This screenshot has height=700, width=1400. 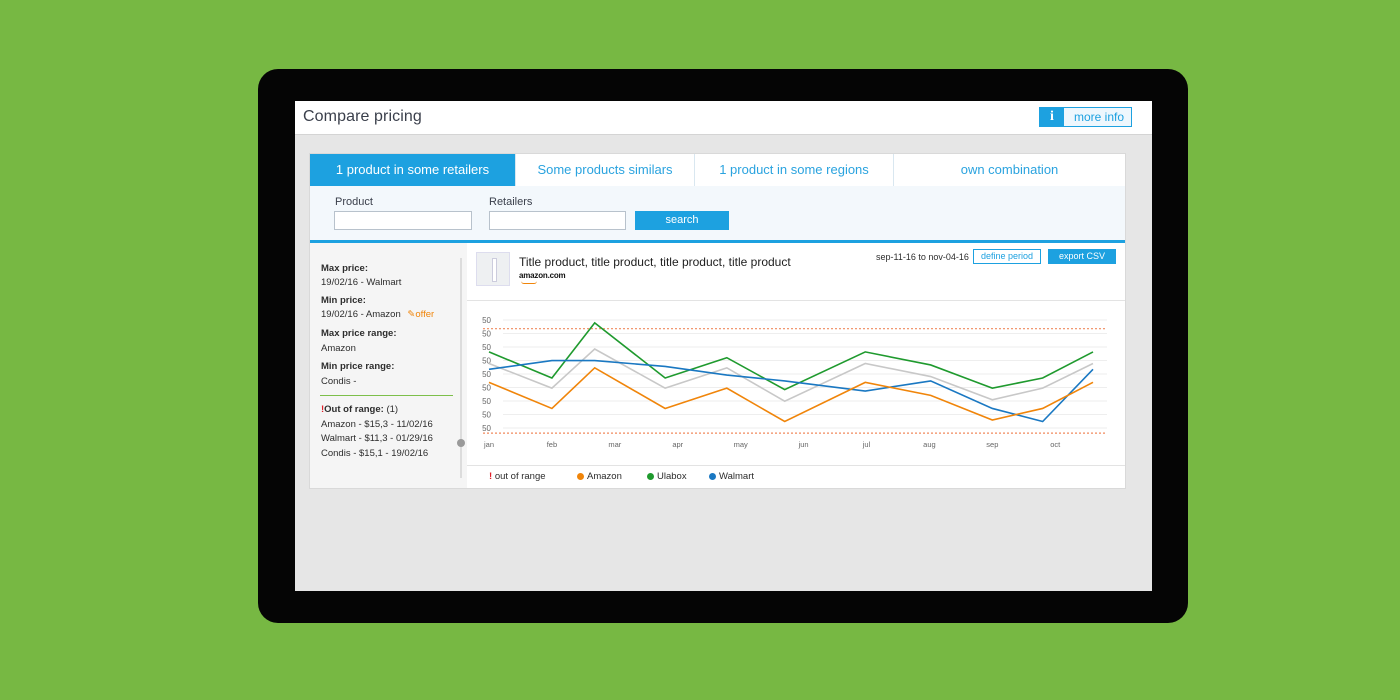 What do you see at coordinates (1009, 170) in the screenshot?
I see `tab-own-combination: own combination` at bounding box center [1009, 170].